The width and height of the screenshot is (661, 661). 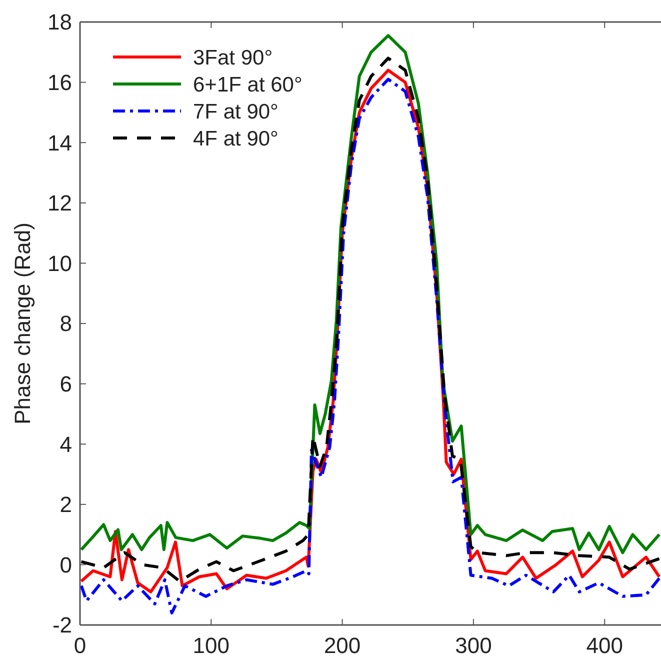 What do you see at coordinates (60, 143) in the screenshot?
I see `y-tick-label: 14` at bounding box center [60, 143].